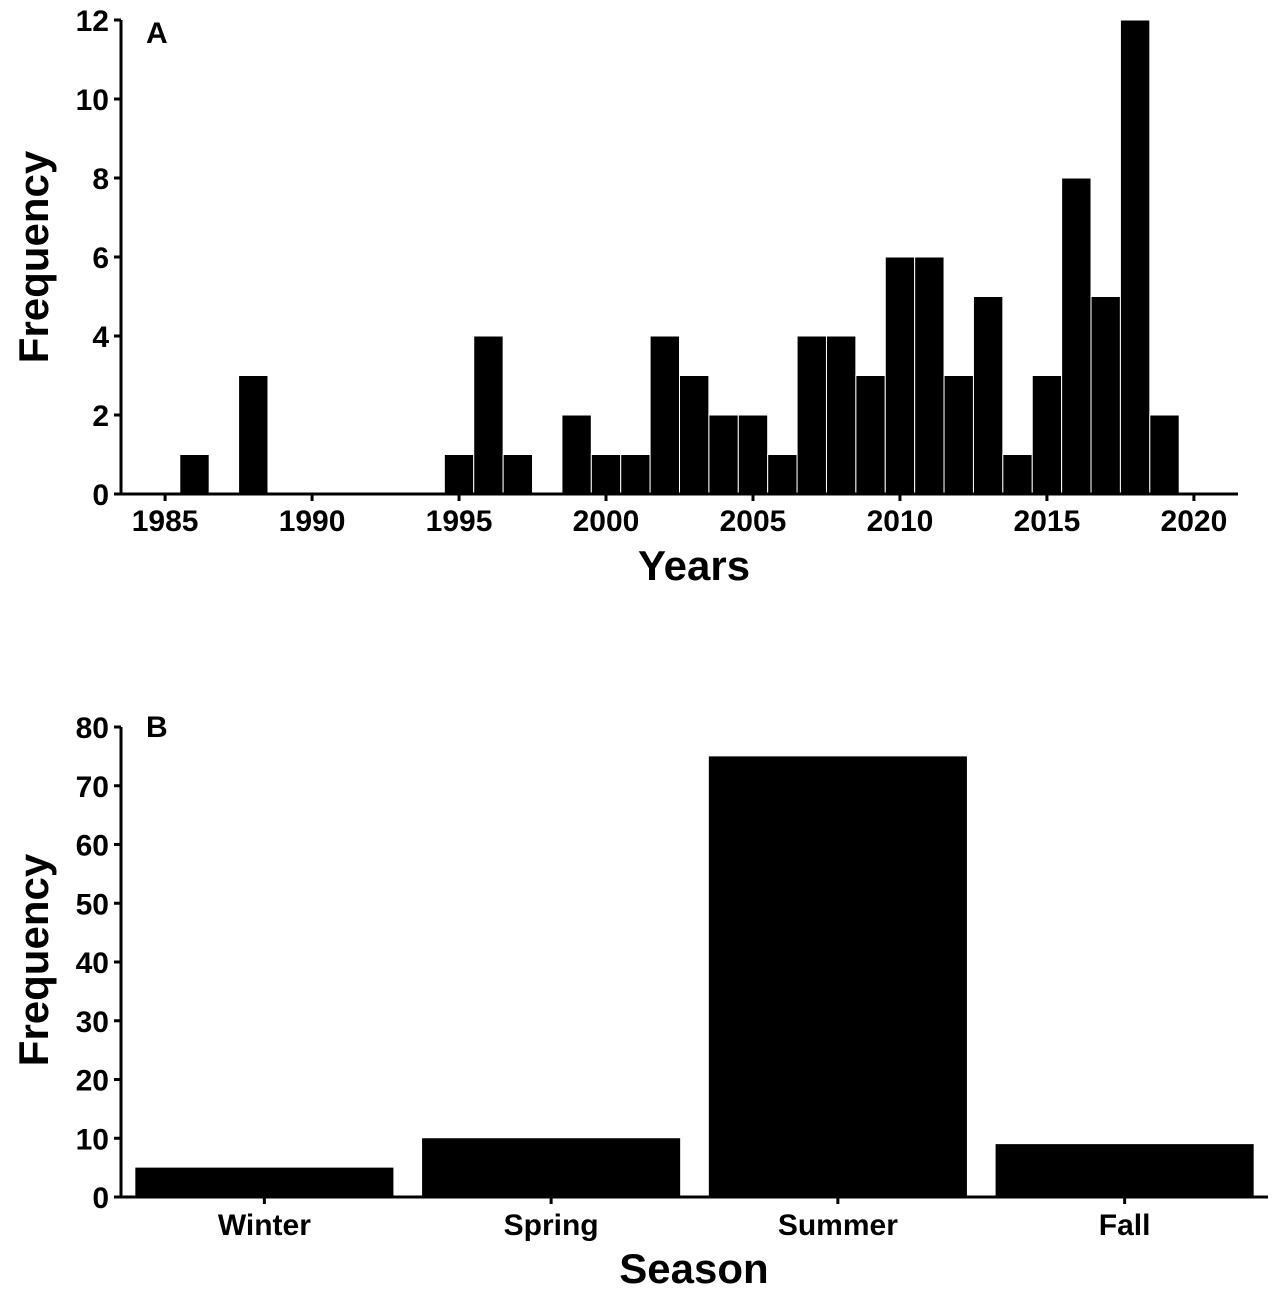 The image size is (1286, 1289). Describe the element at coordinates (782, 474) in the screenshot. I see `histogram-bar-2006` at that location.